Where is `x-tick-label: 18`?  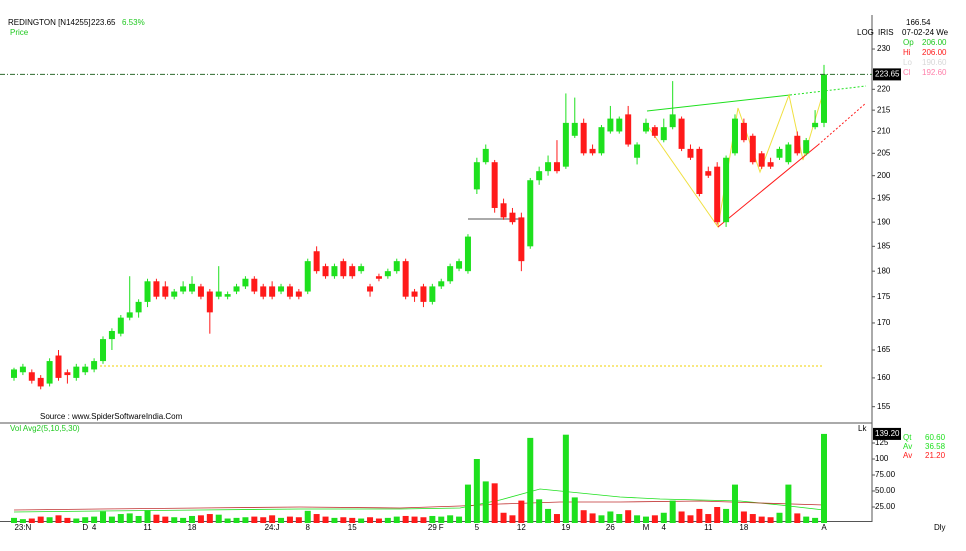
x-tick-label: 18 is located at coordinates (192, 527).